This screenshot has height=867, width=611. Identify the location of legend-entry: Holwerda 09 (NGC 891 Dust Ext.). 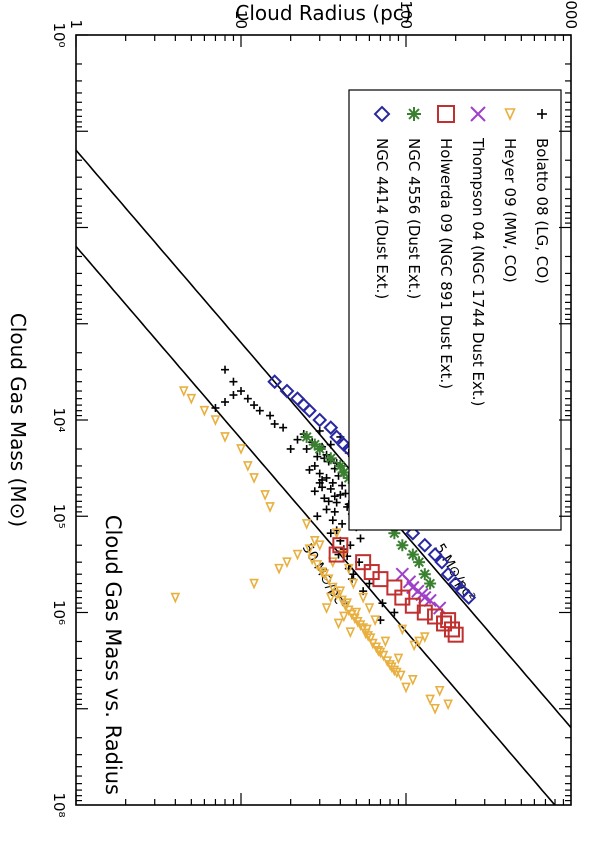
(446, 247).